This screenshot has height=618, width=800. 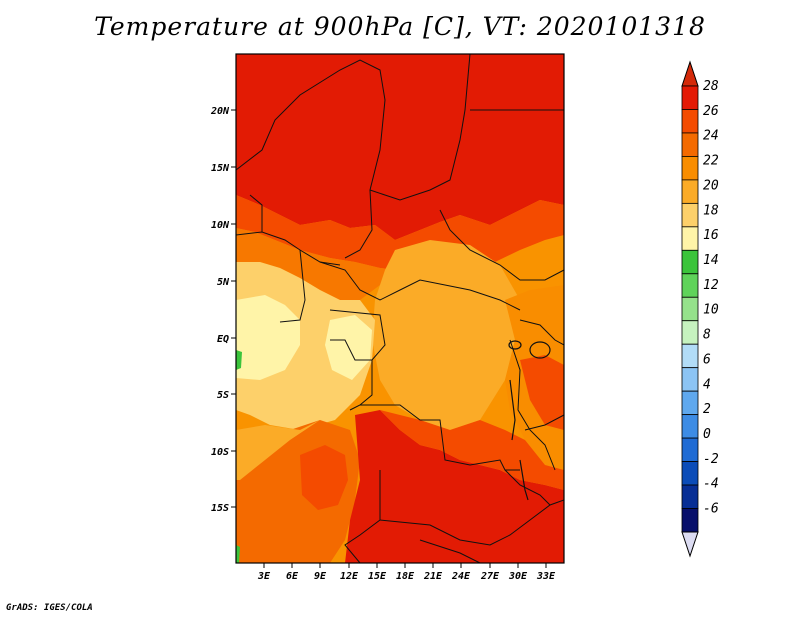 I want to click on colorbar-cells, so click(x=690, y=309).